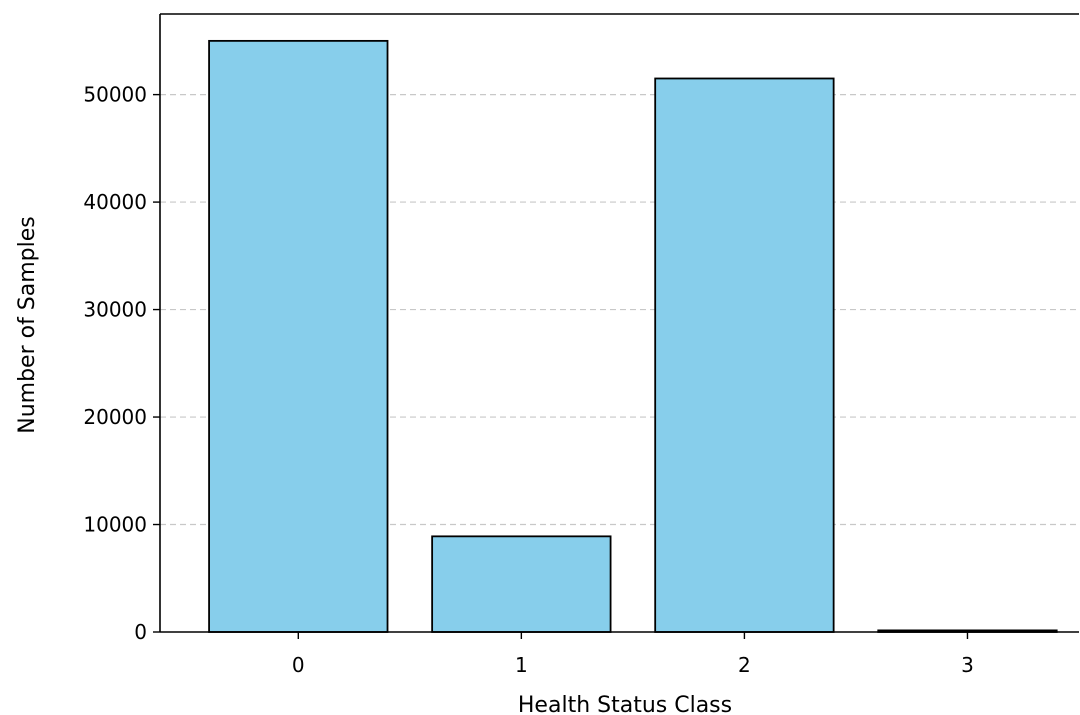 This screenshot has height=715, width=1080. I want to click on x-tick-label: 1, so click(521, 665).